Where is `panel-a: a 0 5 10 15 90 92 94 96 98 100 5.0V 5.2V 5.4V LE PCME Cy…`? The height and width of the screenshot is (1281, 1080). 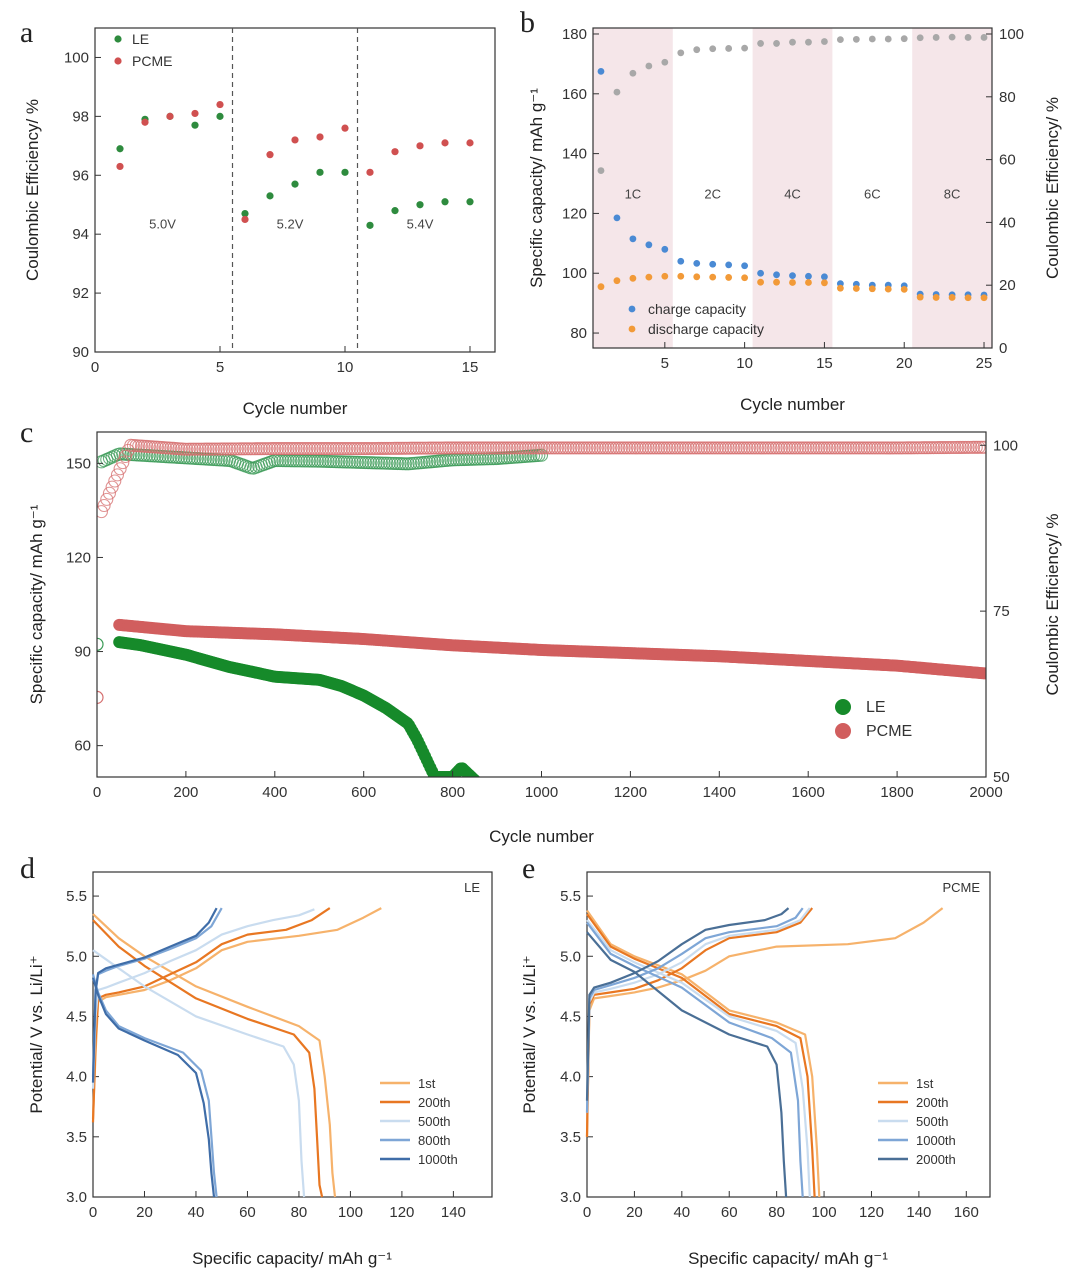
panel-a: a 0 5 10 15 90 92 94 96 98 100 5.0V 5.2V 5.4V LE PCME Cy… is located at coordinates (258, 217).